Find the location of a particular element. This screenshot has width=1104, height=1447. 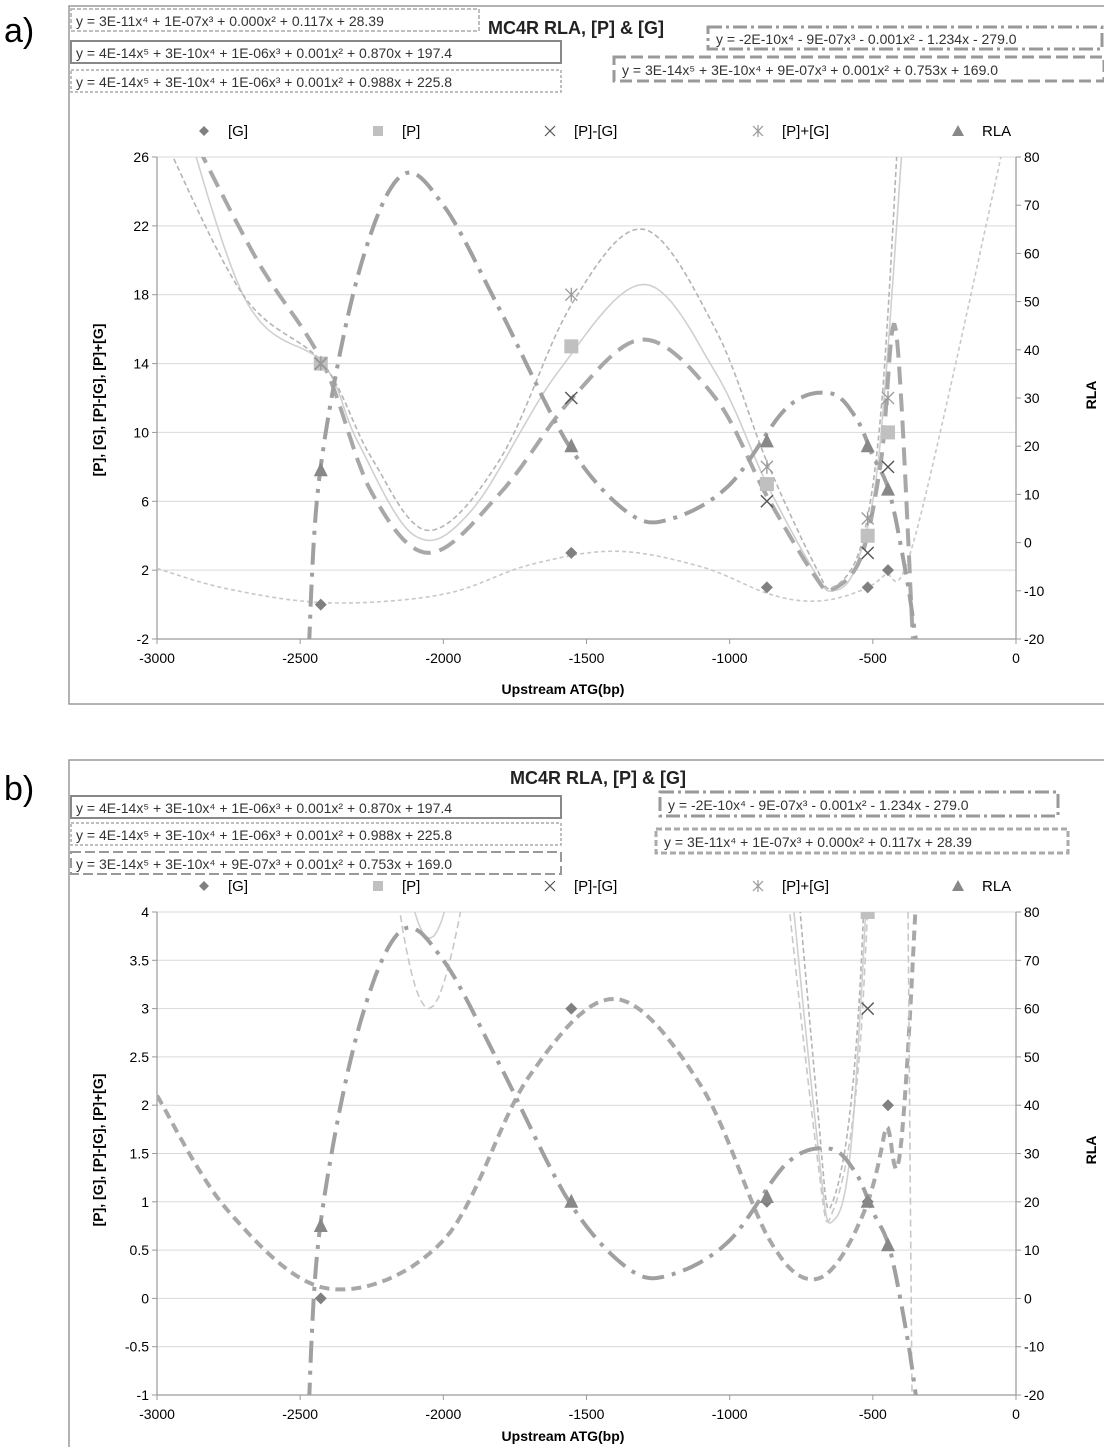

panel-b-y2-tick-label: -20 is located at coordinates (1034, 1395).